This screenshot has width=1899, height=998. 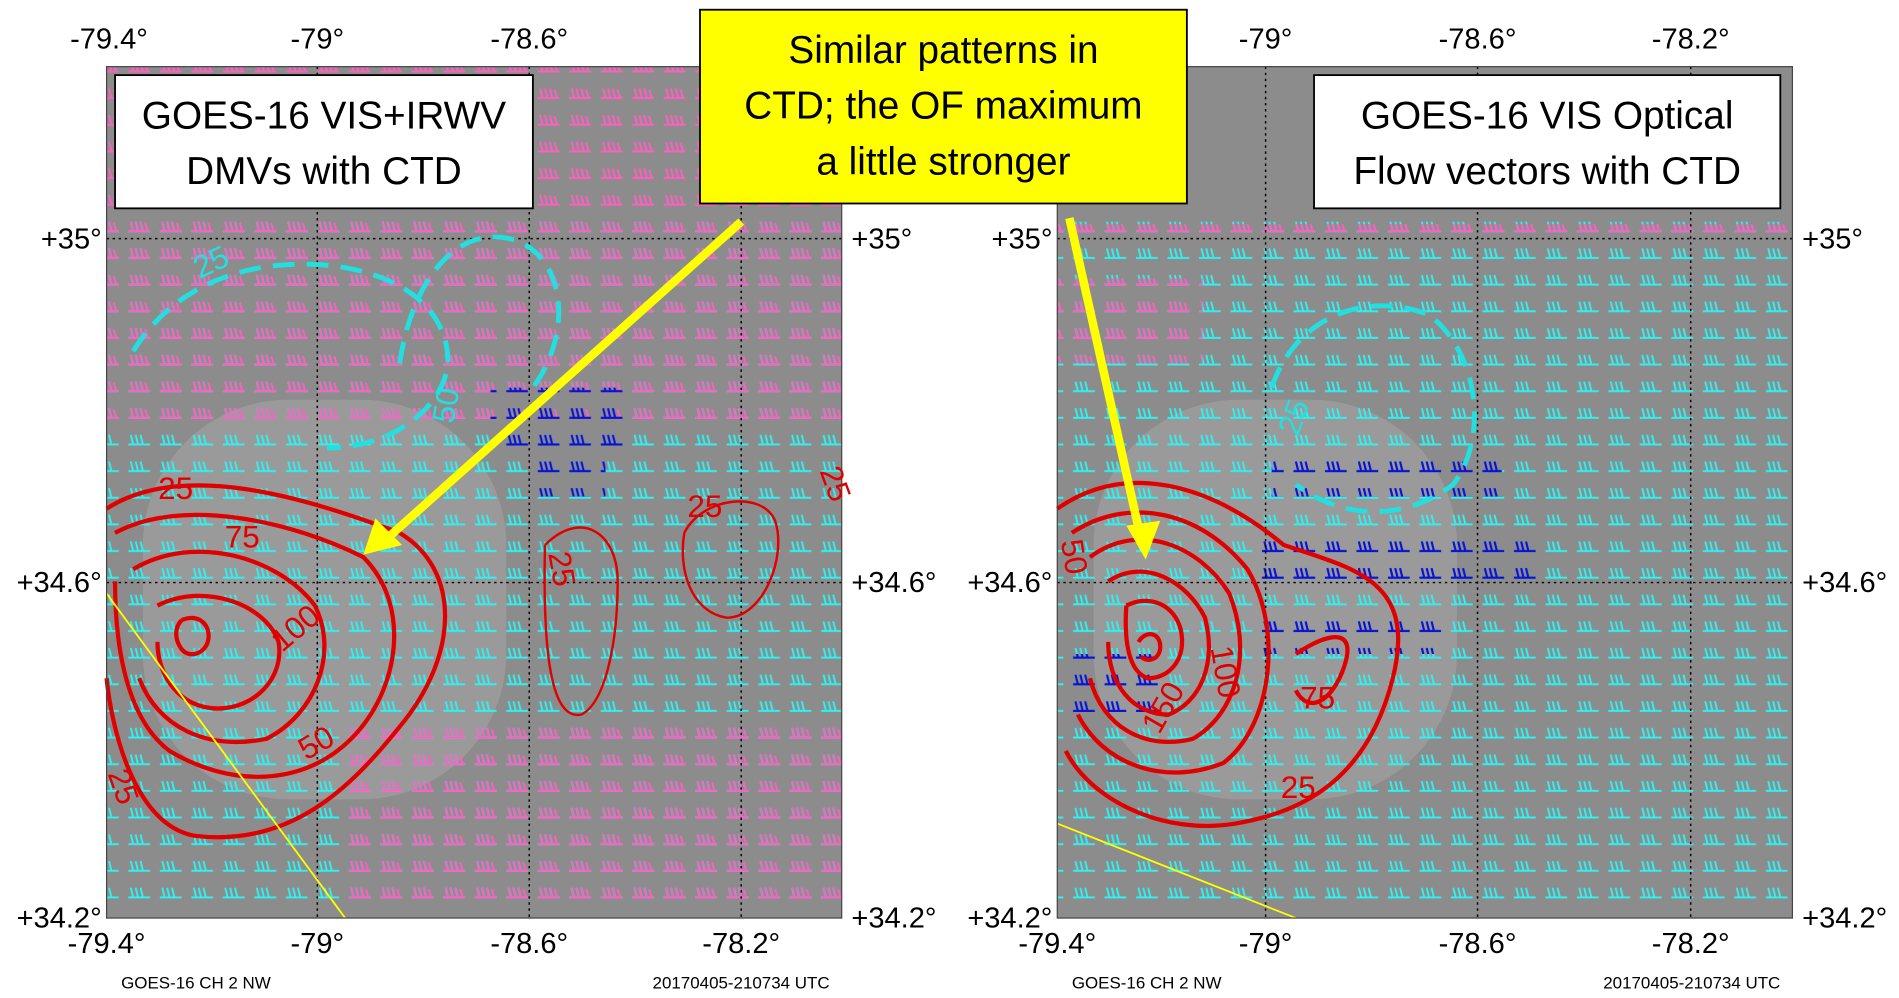 I want to click on callout-line: CTD; the OF maximum, so click(x=943, y=106).